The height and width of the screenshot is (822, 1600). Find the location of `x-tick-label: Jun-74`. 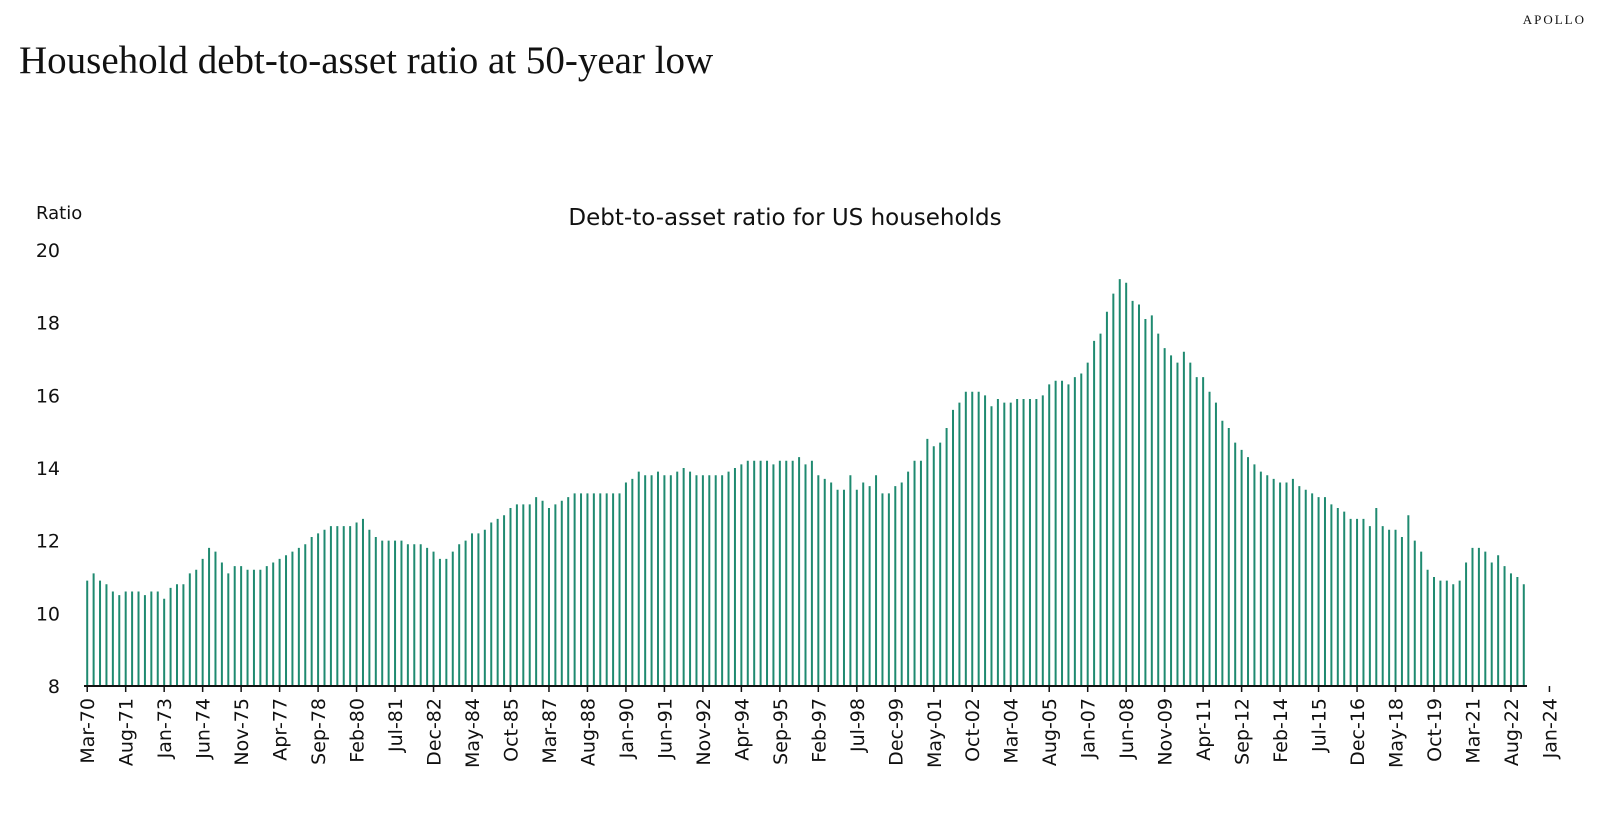

x-tick-label: Jun-74 is located at coordinates (204, 729).